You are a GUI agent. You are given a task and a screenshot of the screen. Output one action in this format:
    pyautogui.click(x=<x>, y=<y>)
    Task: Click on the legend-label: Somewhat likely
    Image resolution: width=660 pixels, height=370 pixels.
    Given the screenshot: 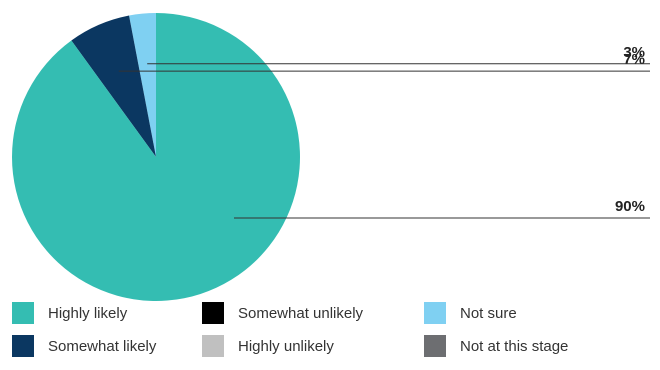 What is the action you would take?
    pyautogui.click(x=102, y=346)
    